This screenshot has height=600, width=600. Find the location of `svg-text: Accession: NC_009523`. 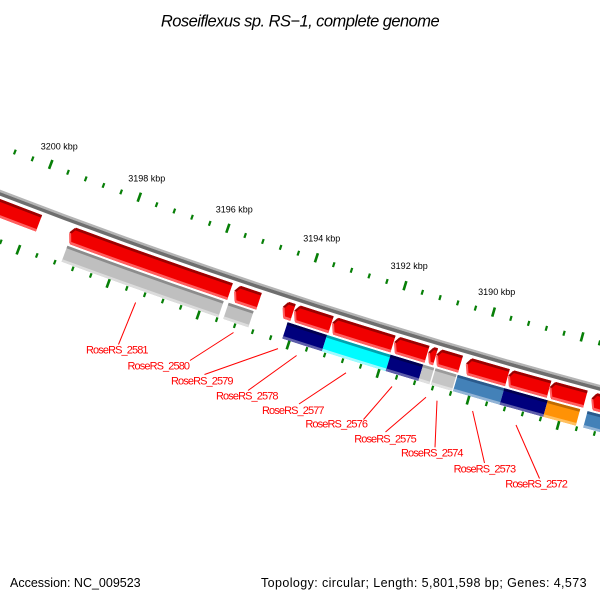

svg-text: Accession: NC_009523 is located at coordinates (75, 583).